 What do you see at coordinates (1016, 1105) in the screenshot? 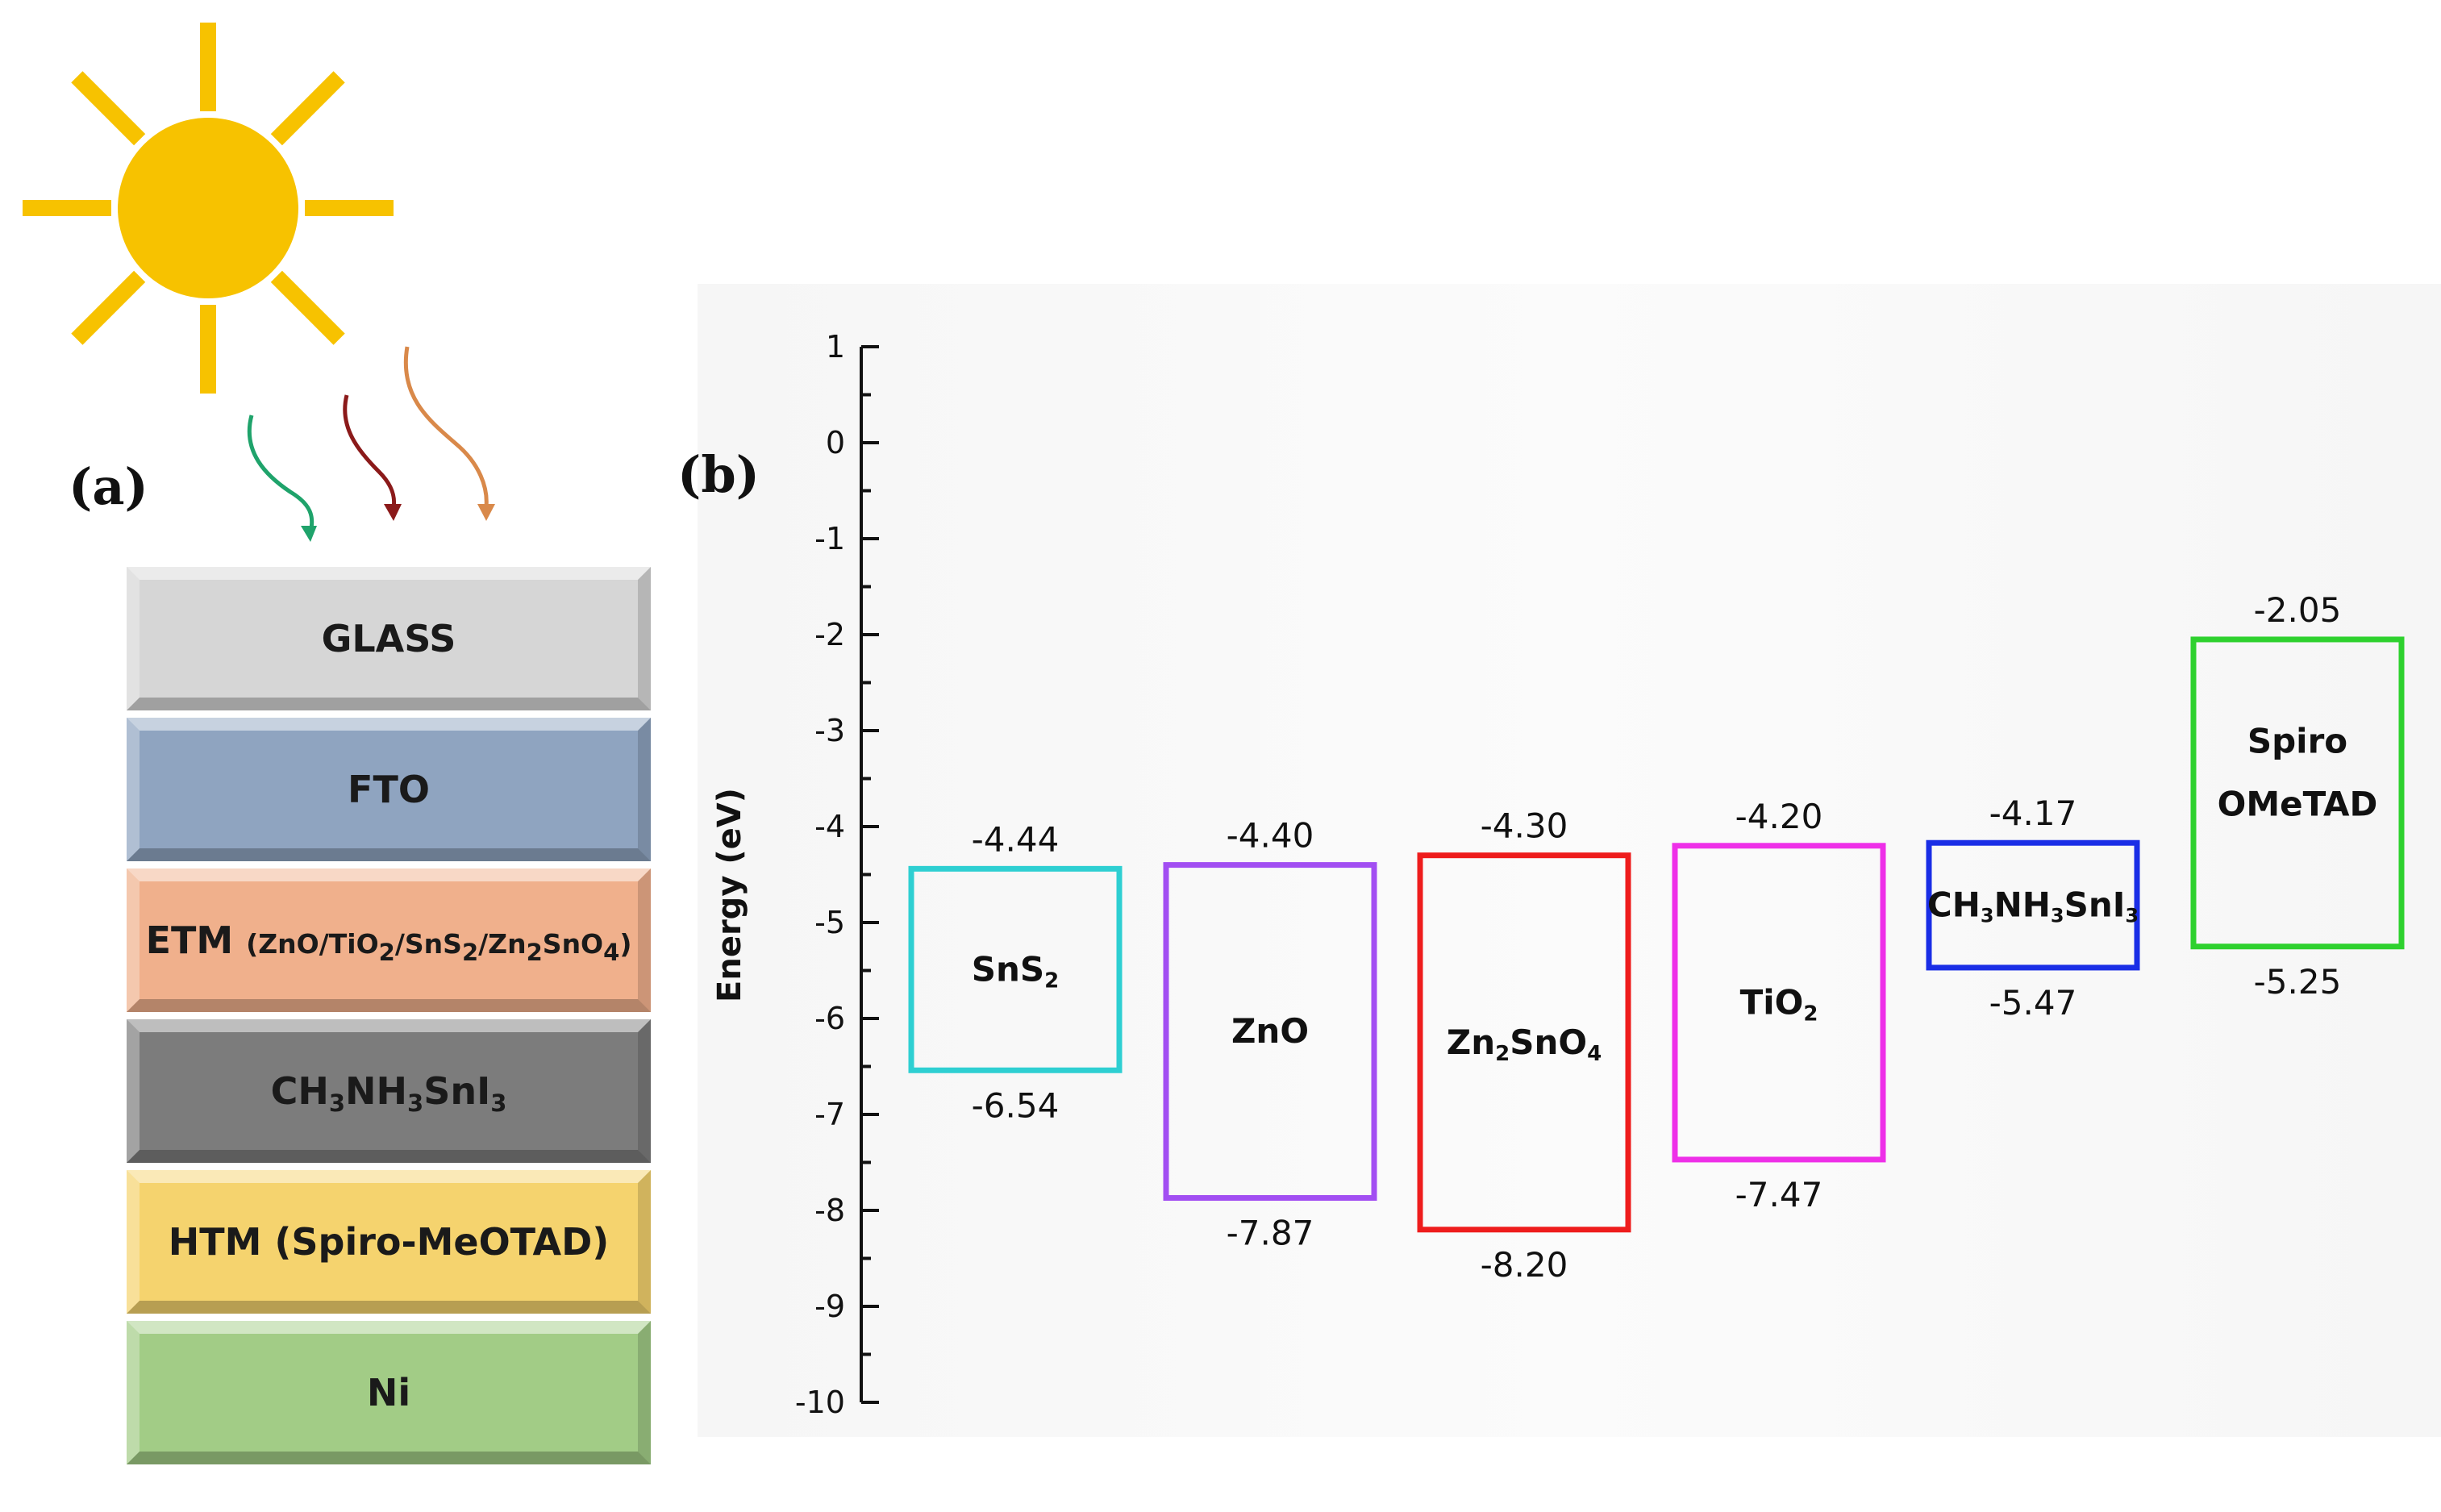
I see `bottom-energy-label: -6.54` at bounding box center [1016, 1105].